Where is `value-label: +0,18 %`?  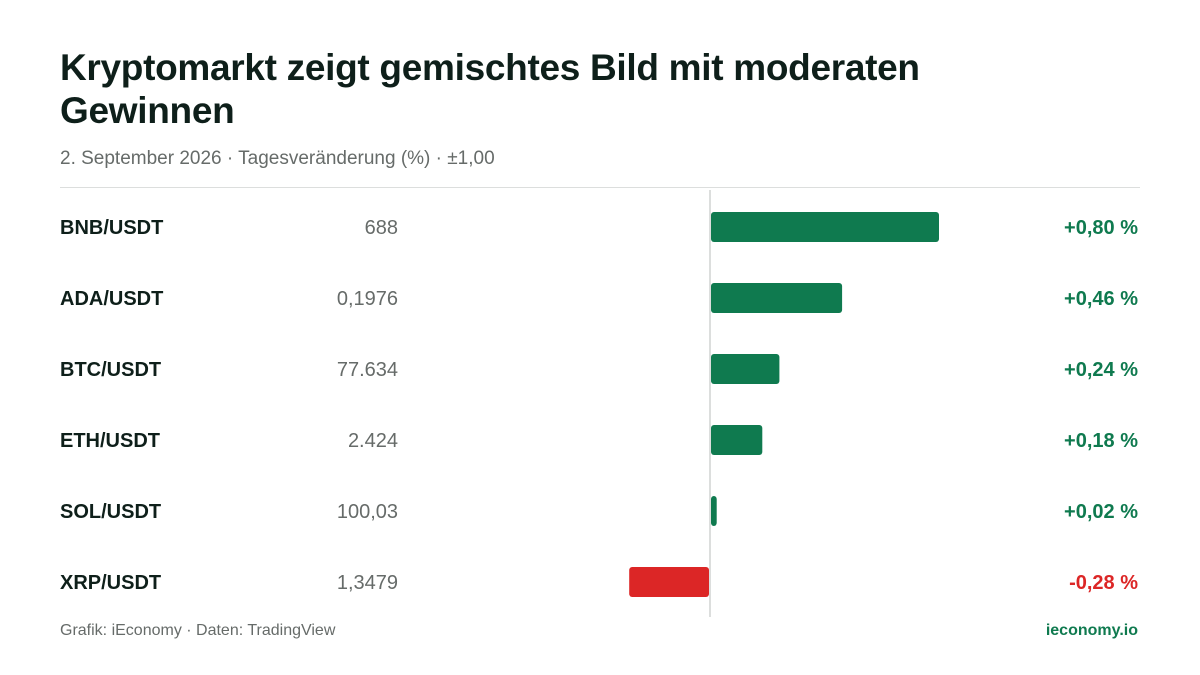
value-label: +0,18 % is located at coordinates (1101, 441).